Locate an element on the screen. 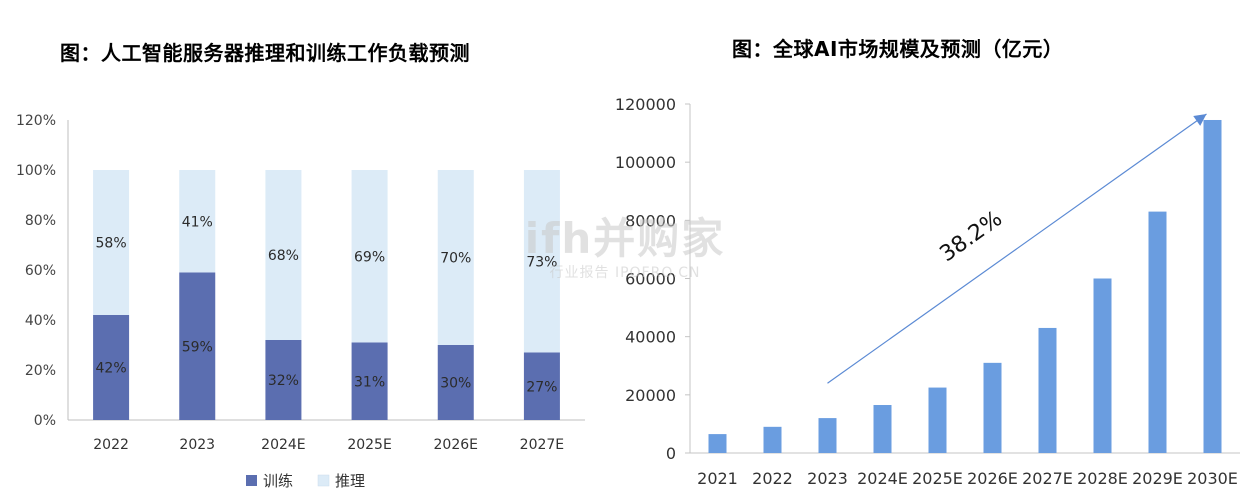 The width and height of the screenshot is (1250, 503). legend-label-train: 训练 is located at coordinates (278, 481).